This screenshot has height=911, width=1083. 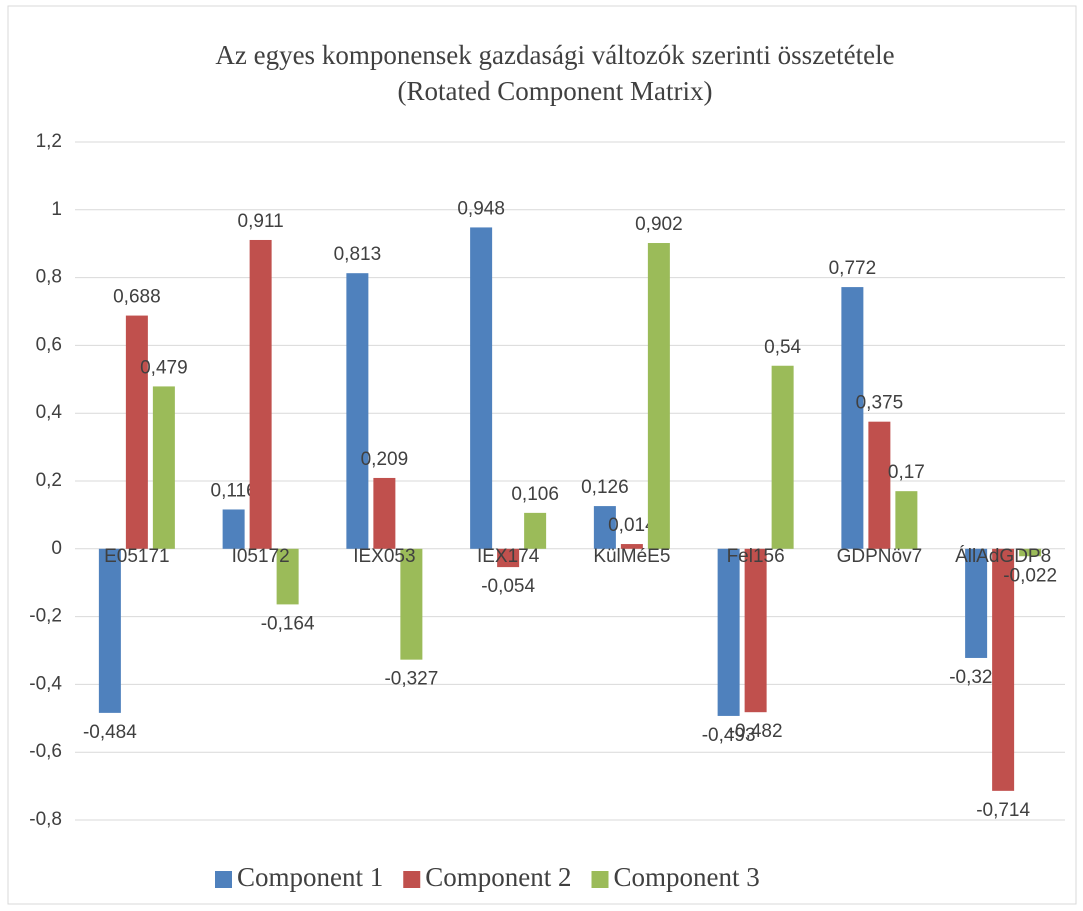 I want to click on data-label: 0,54, so click(x=782, y=347).